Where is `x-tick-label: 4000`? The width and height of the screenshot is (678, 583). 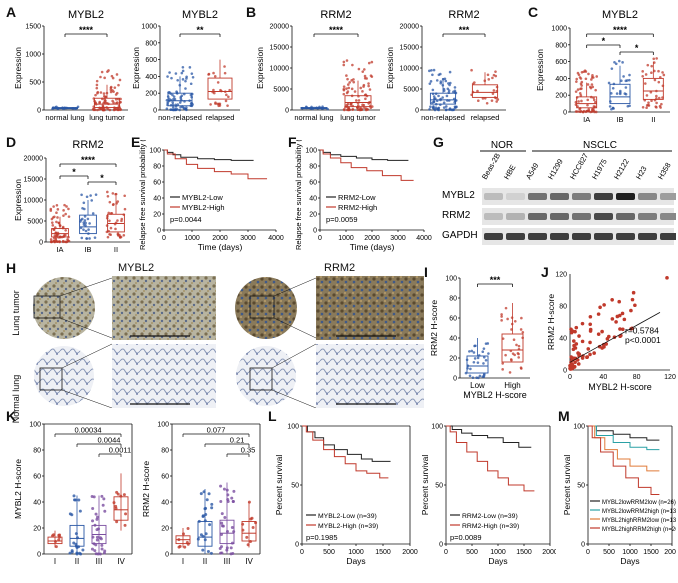 x-tick-label: 4000 is located at coordinates (276, 238).